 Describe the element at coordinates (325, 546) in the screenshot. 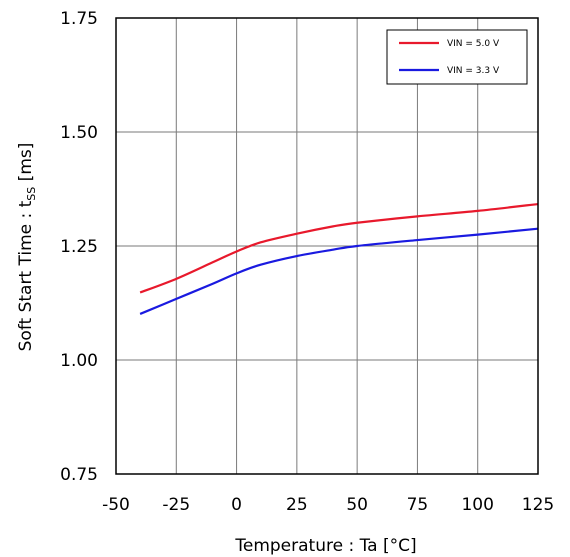

I see `x-axis-title: Temperature : Ta [°C]` at that location.